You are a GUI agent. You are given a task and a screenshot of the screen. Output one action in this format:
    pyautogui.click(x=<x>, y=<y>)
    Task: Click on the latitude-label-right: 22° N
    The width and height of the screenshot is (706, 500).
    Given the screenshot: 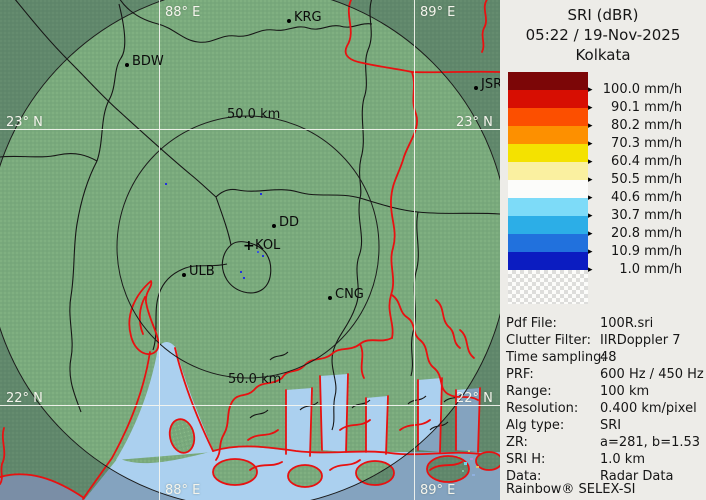 What is the action you would take?
    pyautogui.click(x=474, y=398)
    